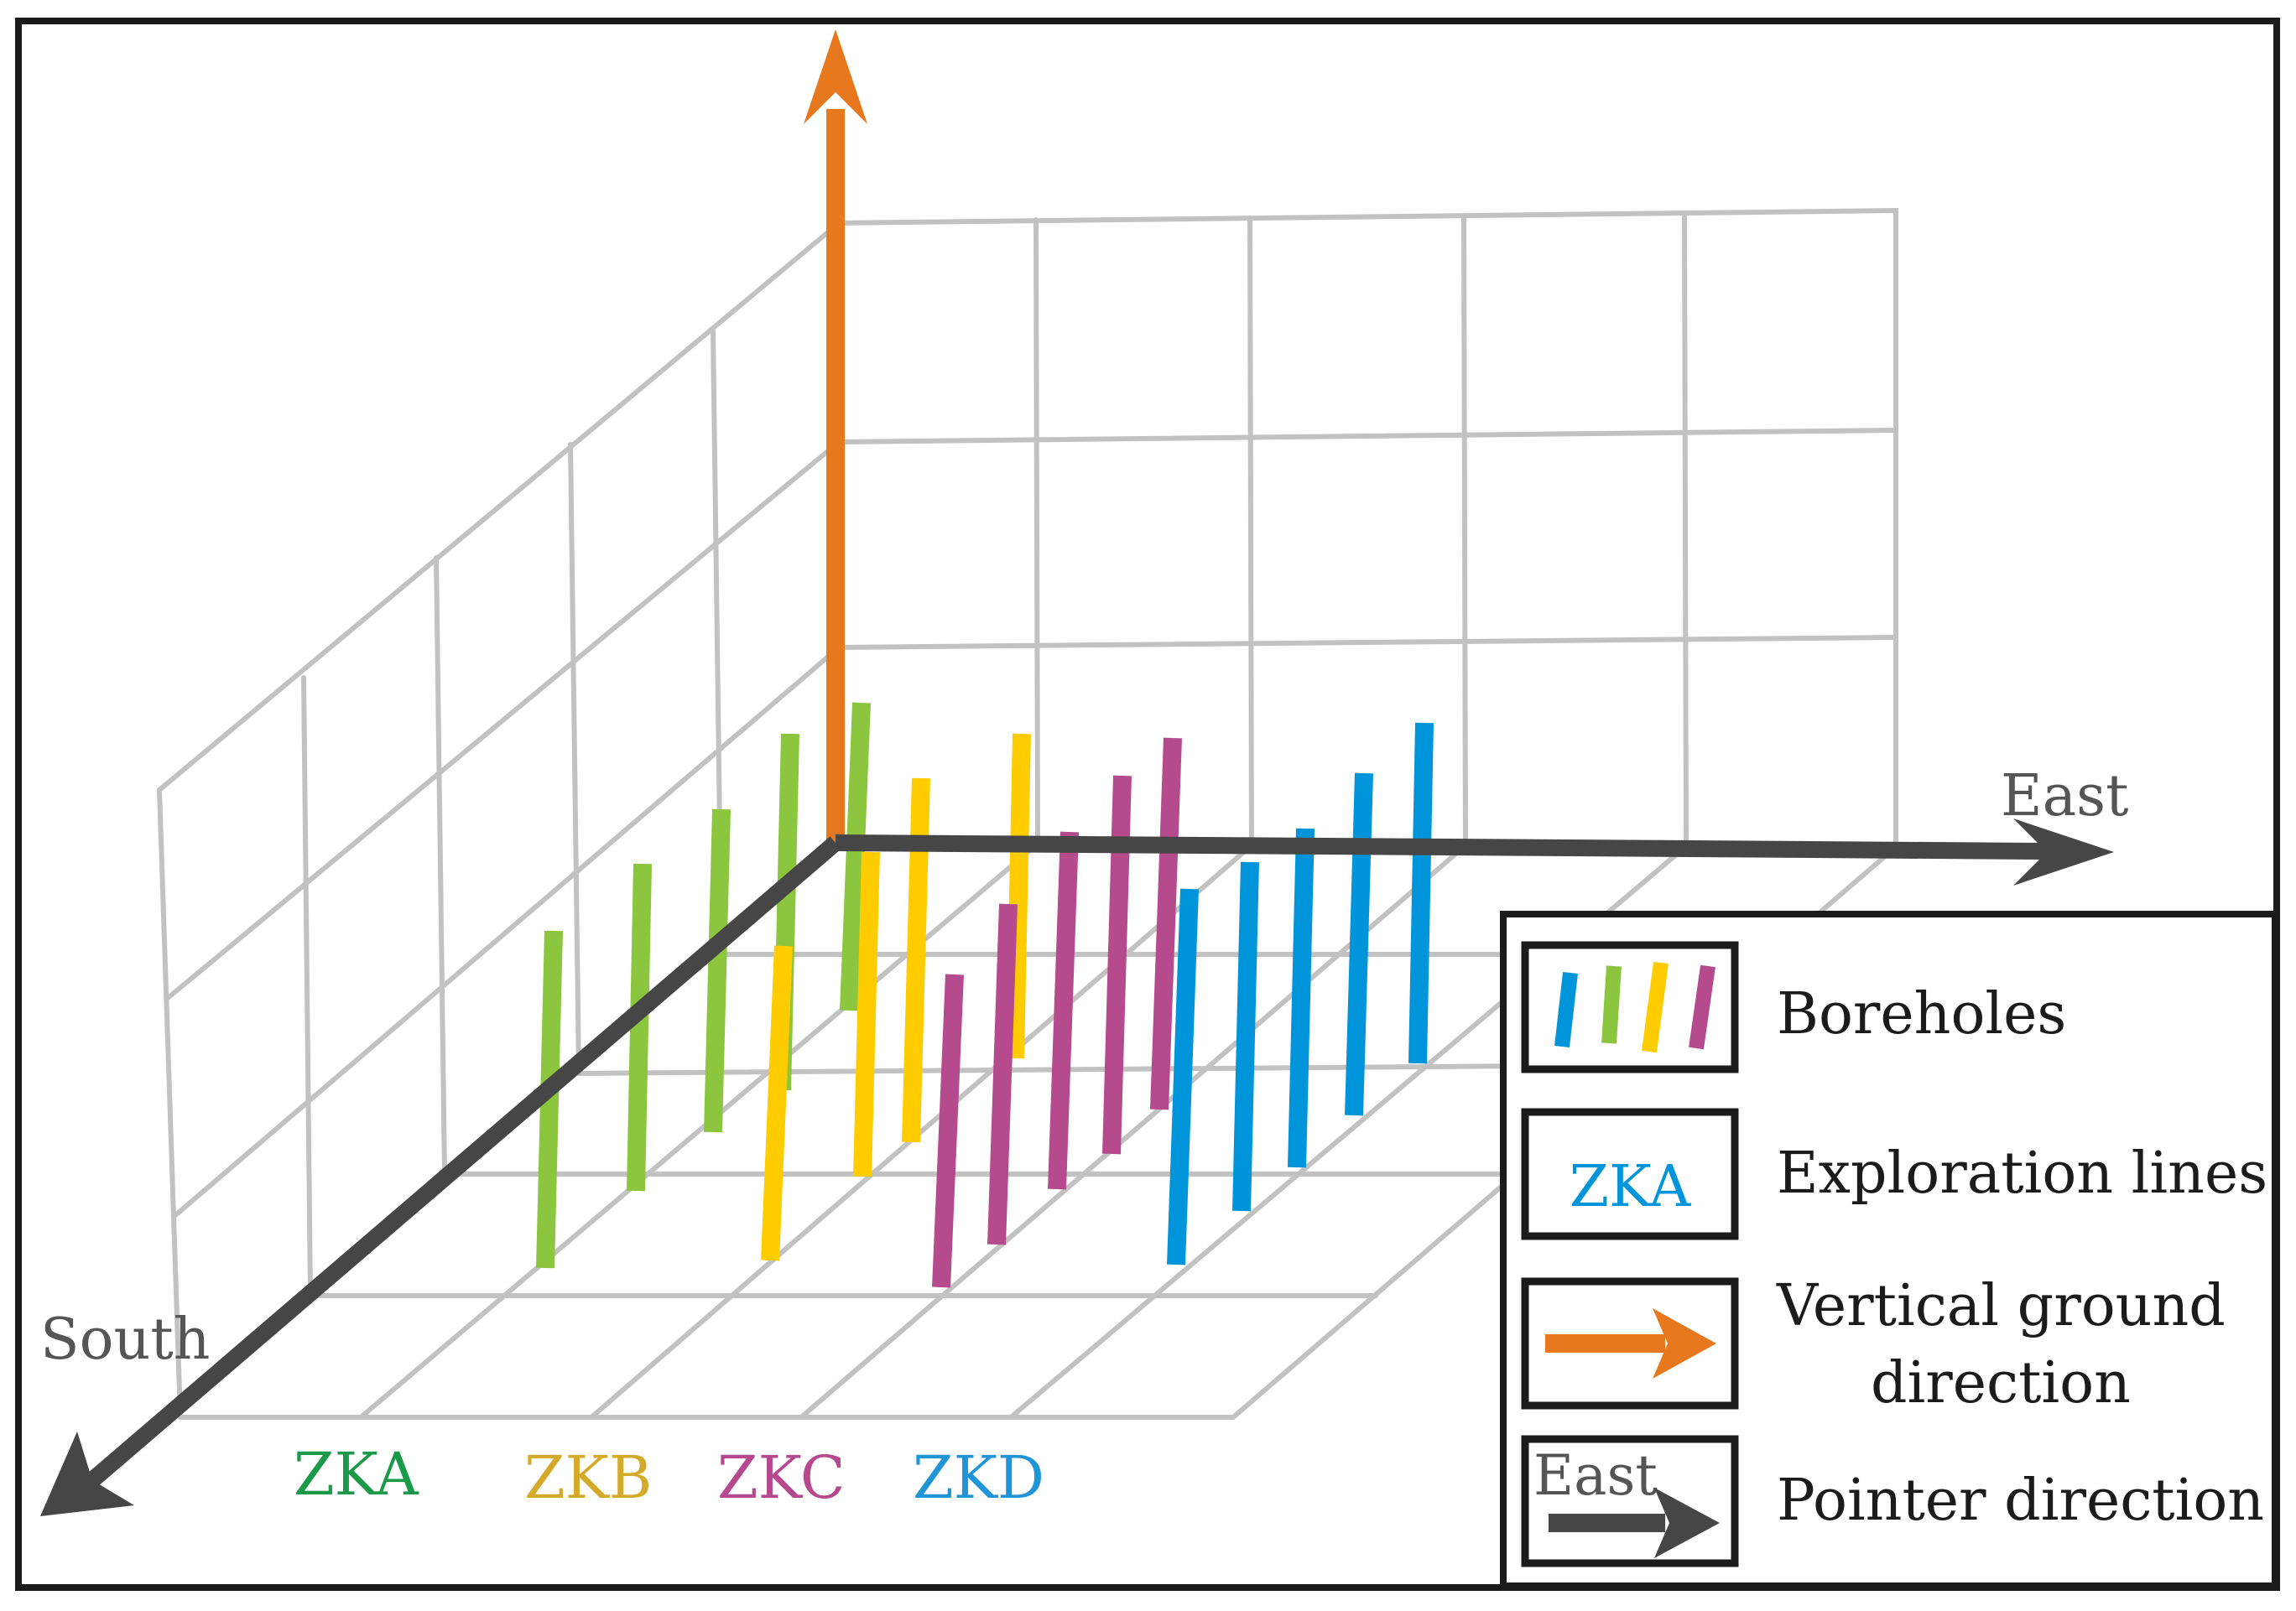 Image resolution: width=2296 pixels, height=1611 pixels. I want to click on legend-swatch-box-exploration, so click(1630, 1174).